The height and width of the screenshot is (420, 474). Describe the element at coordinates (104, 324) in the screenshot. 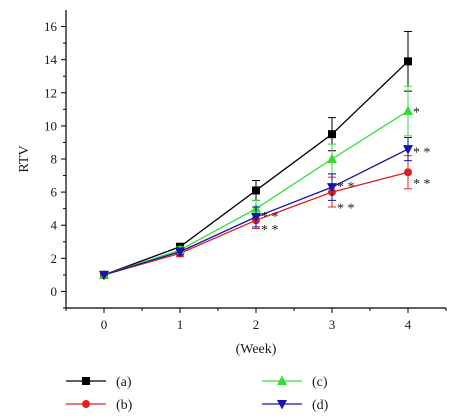

I see `x-tick-label: 0` at that location.